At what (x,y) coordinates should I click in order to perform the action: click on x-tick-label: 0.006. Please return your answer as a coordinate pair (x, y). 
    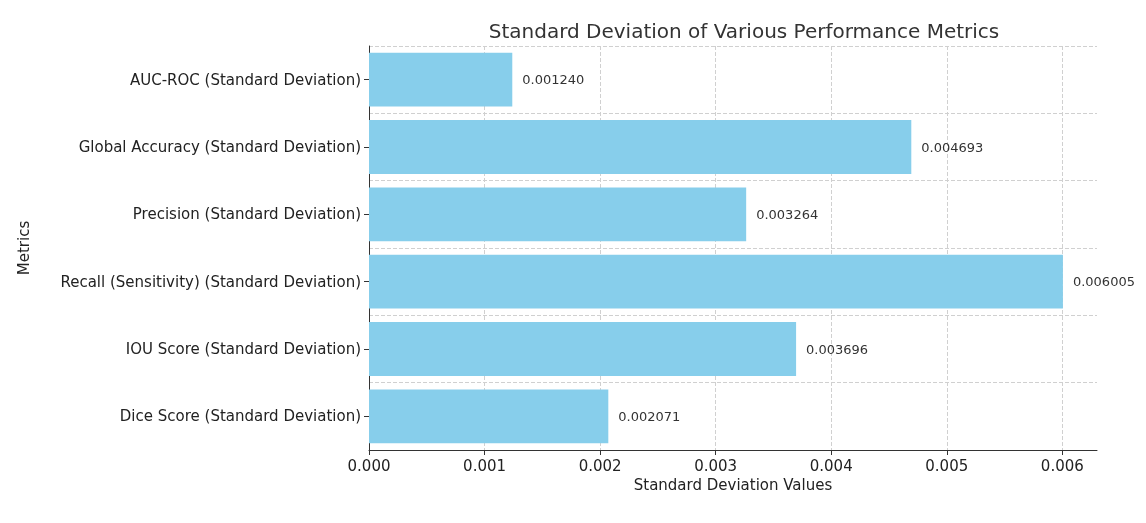
    Looking at the image, I should click on (1062, 465).